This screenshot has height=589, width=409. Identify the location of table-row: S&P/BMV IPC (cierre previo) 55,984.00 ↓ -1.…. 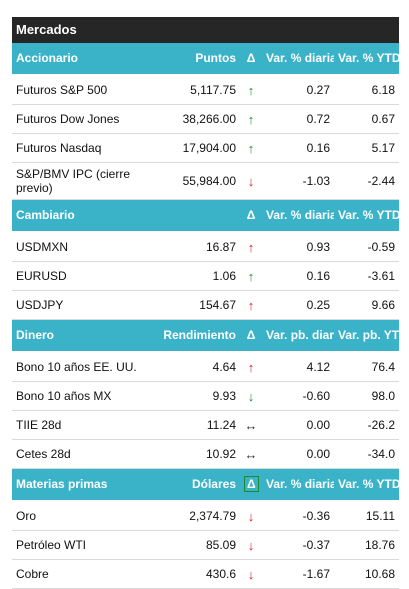
(205, 181).